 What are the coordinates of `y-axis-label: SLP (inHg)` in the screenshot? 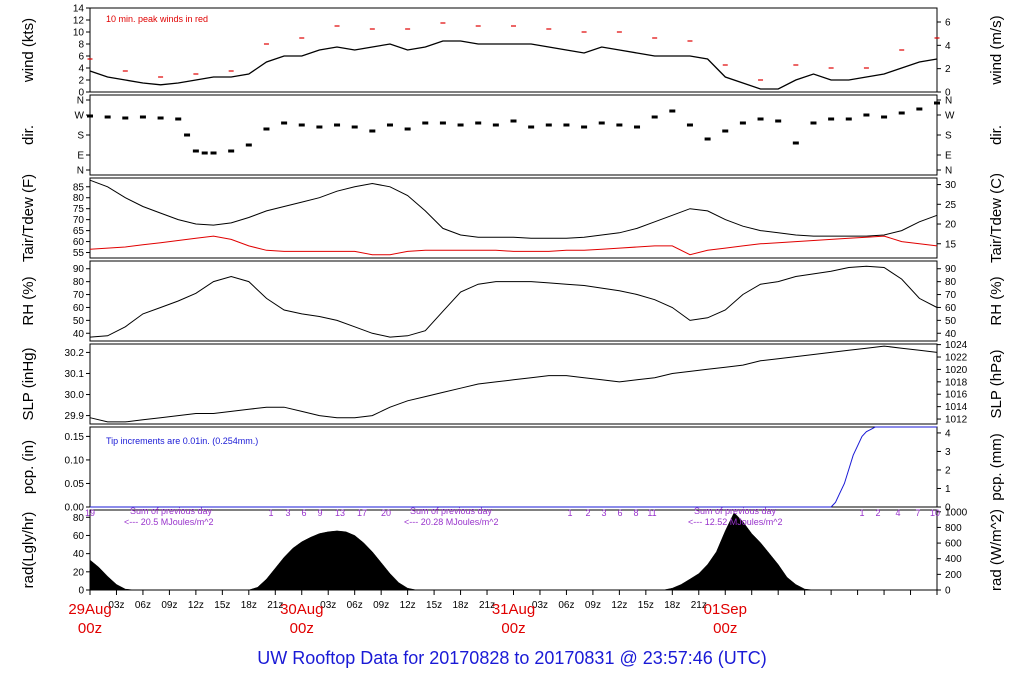 It's located at (28, 383).